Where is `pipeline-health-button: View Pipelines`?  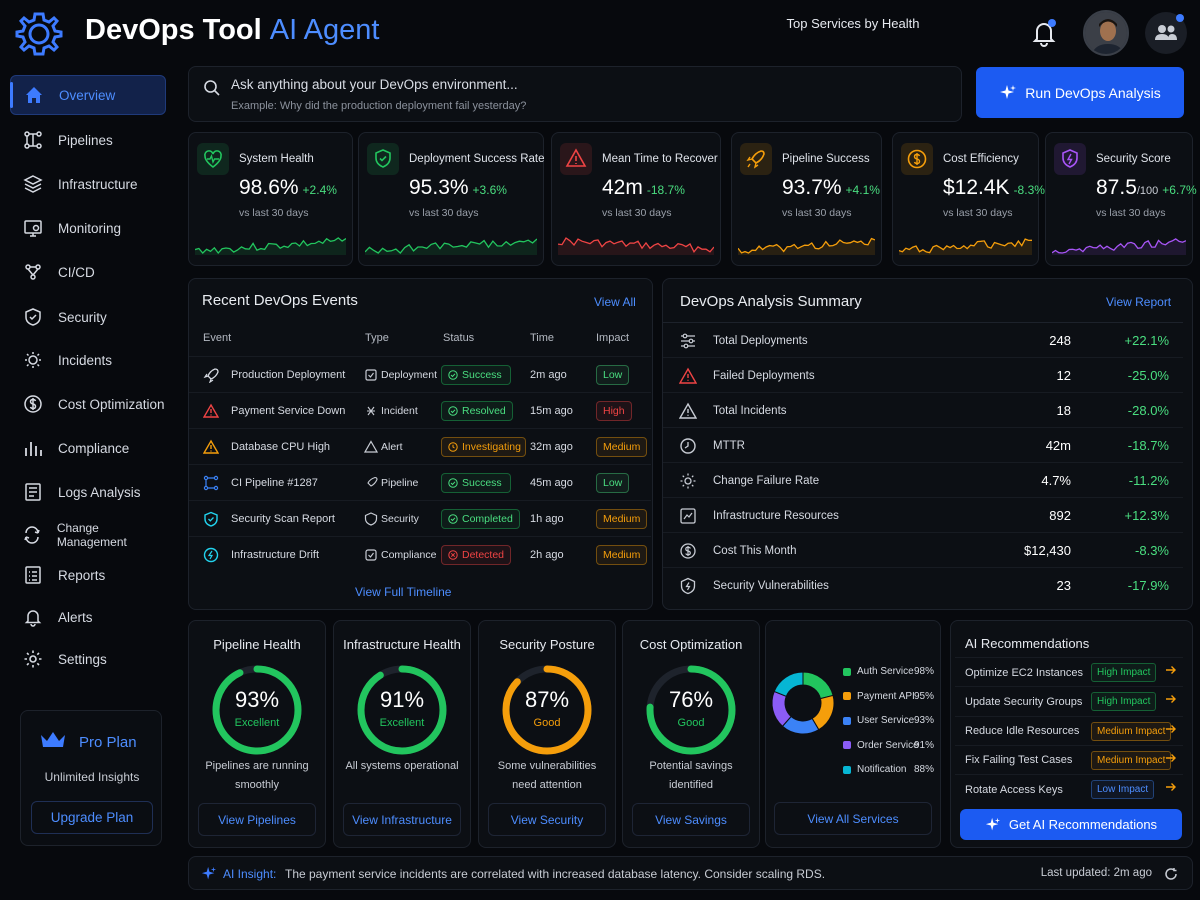
pipeline-health-button: View Pipelines is located at coordinates (257, 819).